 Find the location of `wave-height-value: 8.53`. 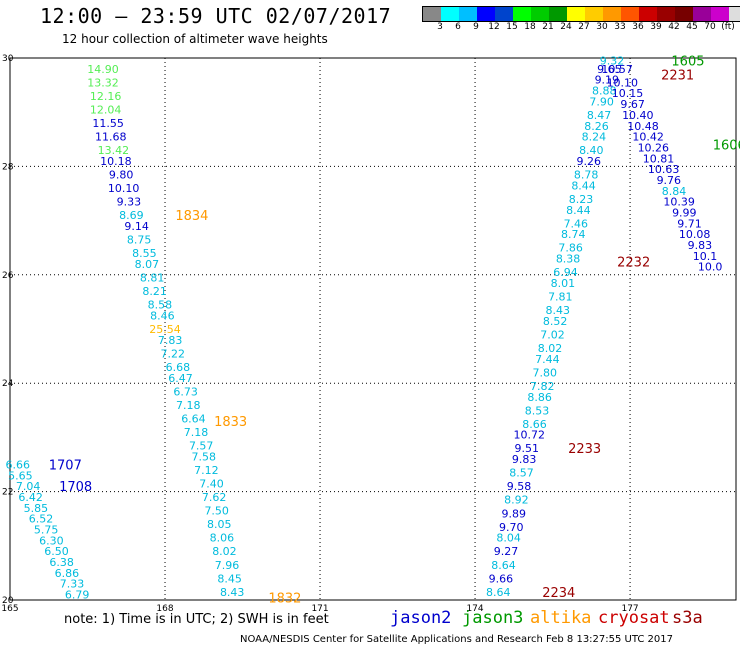

wave-height-value: 8.53 is located at coordinates (537, 410).